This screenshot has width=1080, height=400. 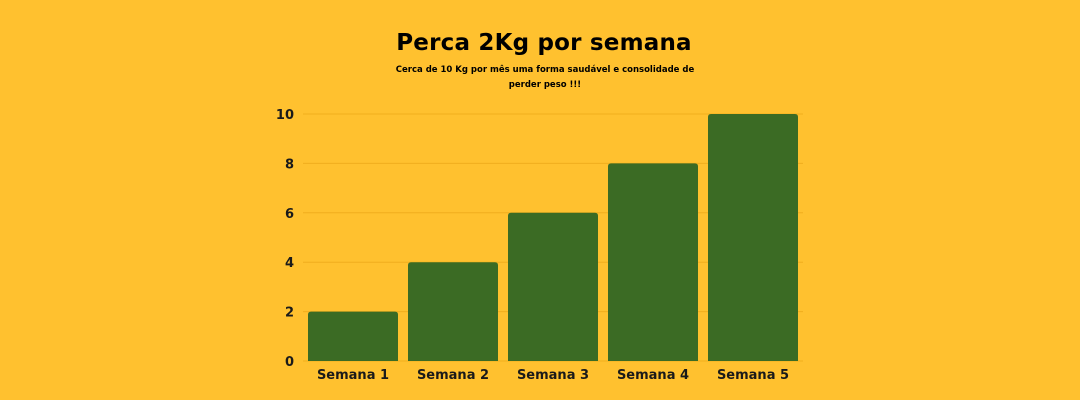 What do you see at coordinates (653, 375) in the screenshot?
I see `x-category-label: Semana 4` at bounding box center [653, 375].